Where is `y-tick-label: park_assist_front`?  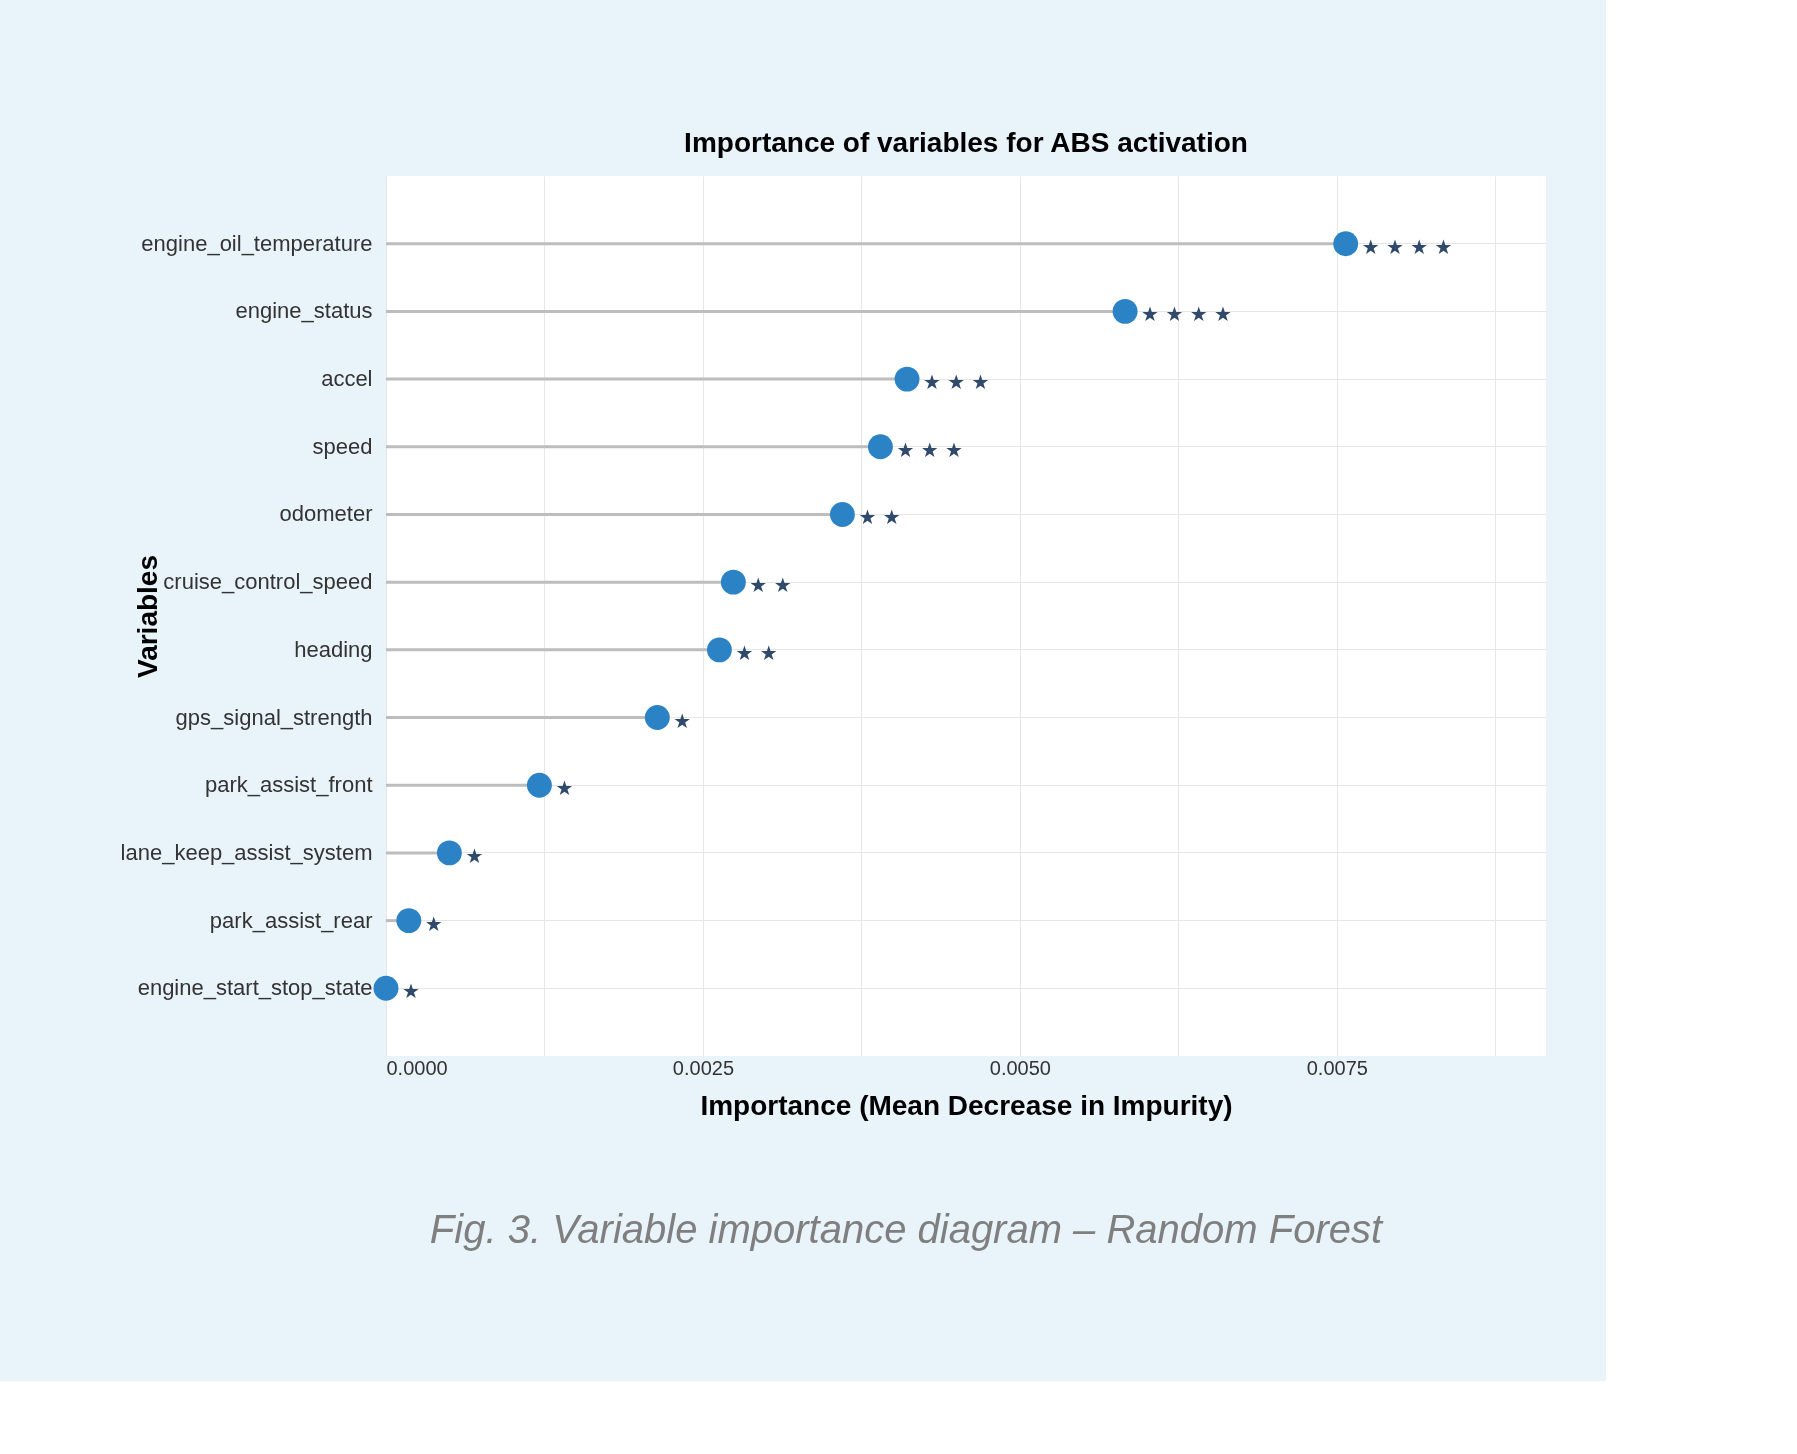
y-tick-label: park_assist_front is located at coordinates (288, 785).